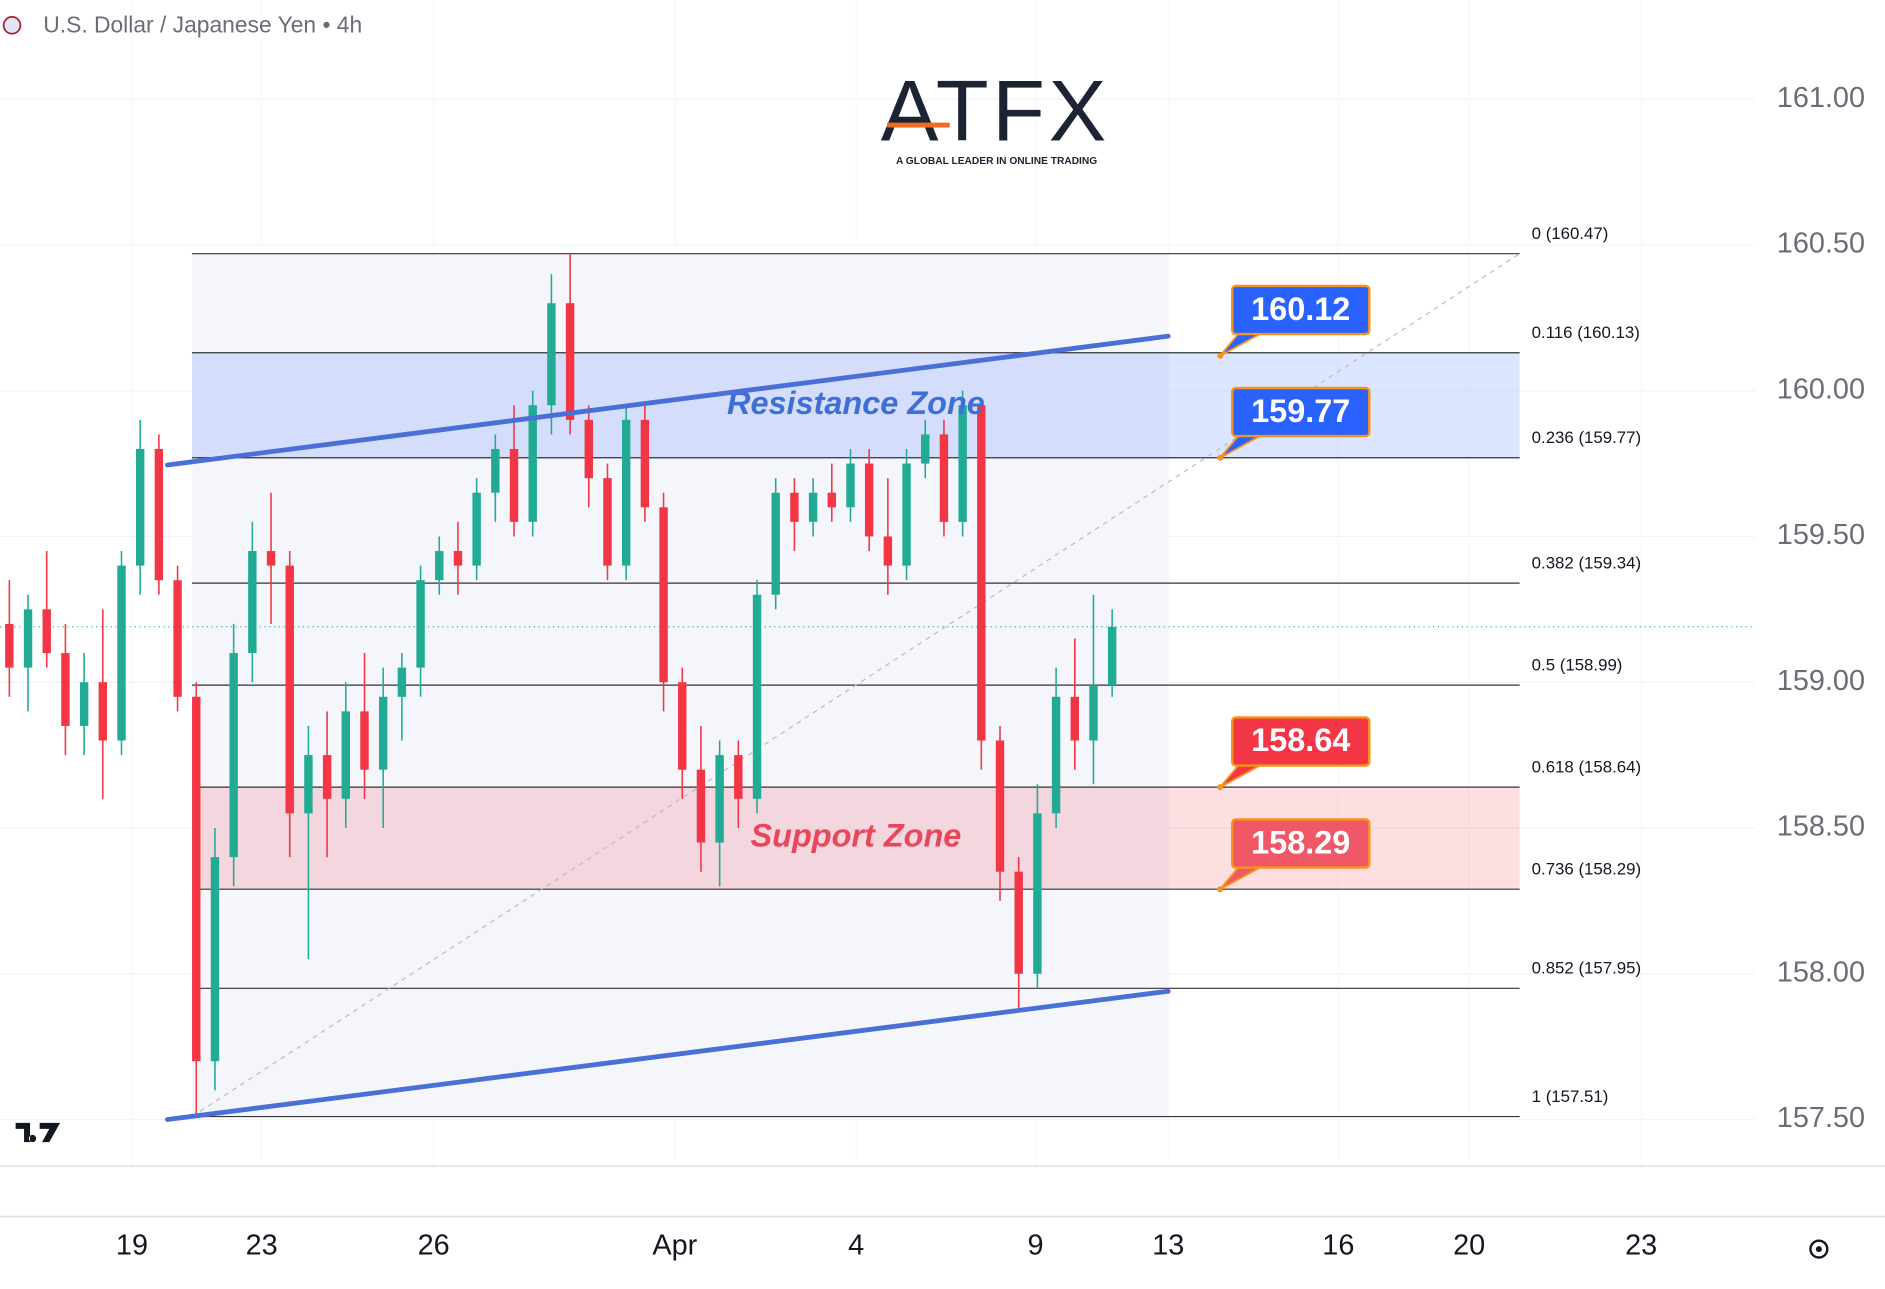 This screenshot has width=1885, height=1289. I want to click on chart-title: U.S. Dollar / Japanese Yen • 4h, so click(202, 25).